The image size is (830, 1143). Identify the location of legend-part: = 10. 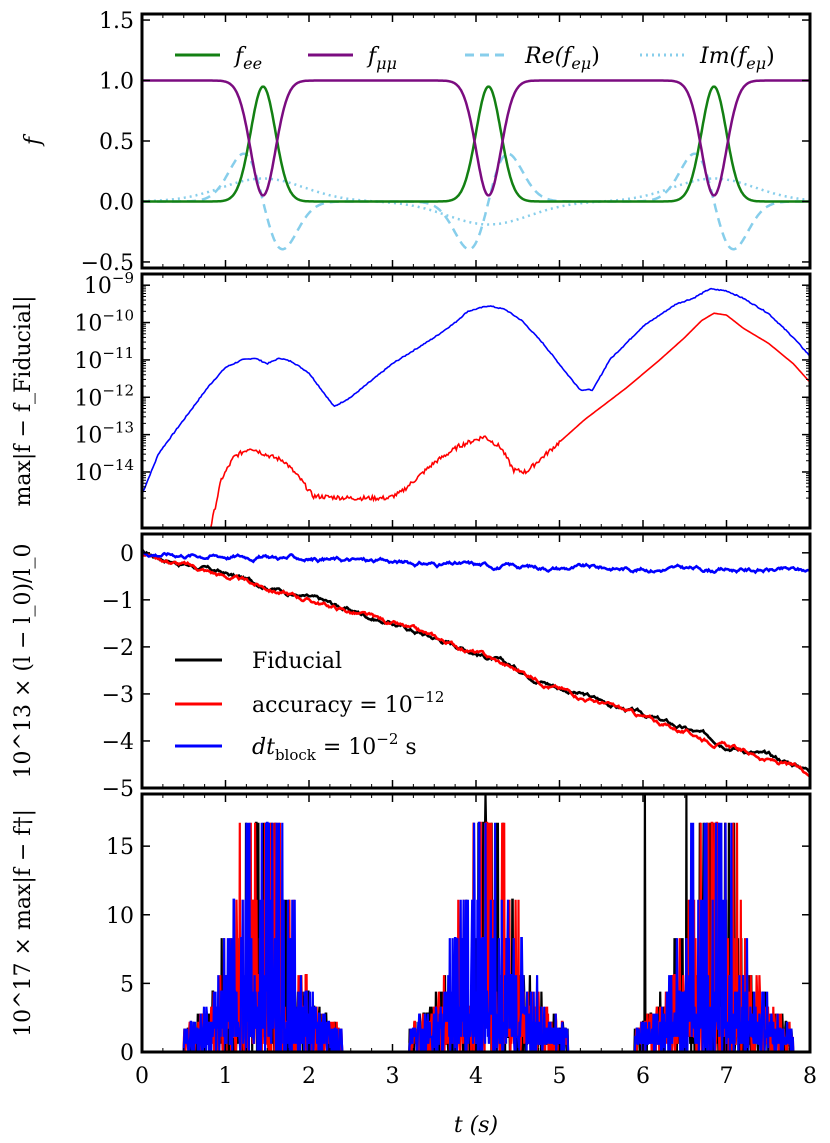
(346, 747).